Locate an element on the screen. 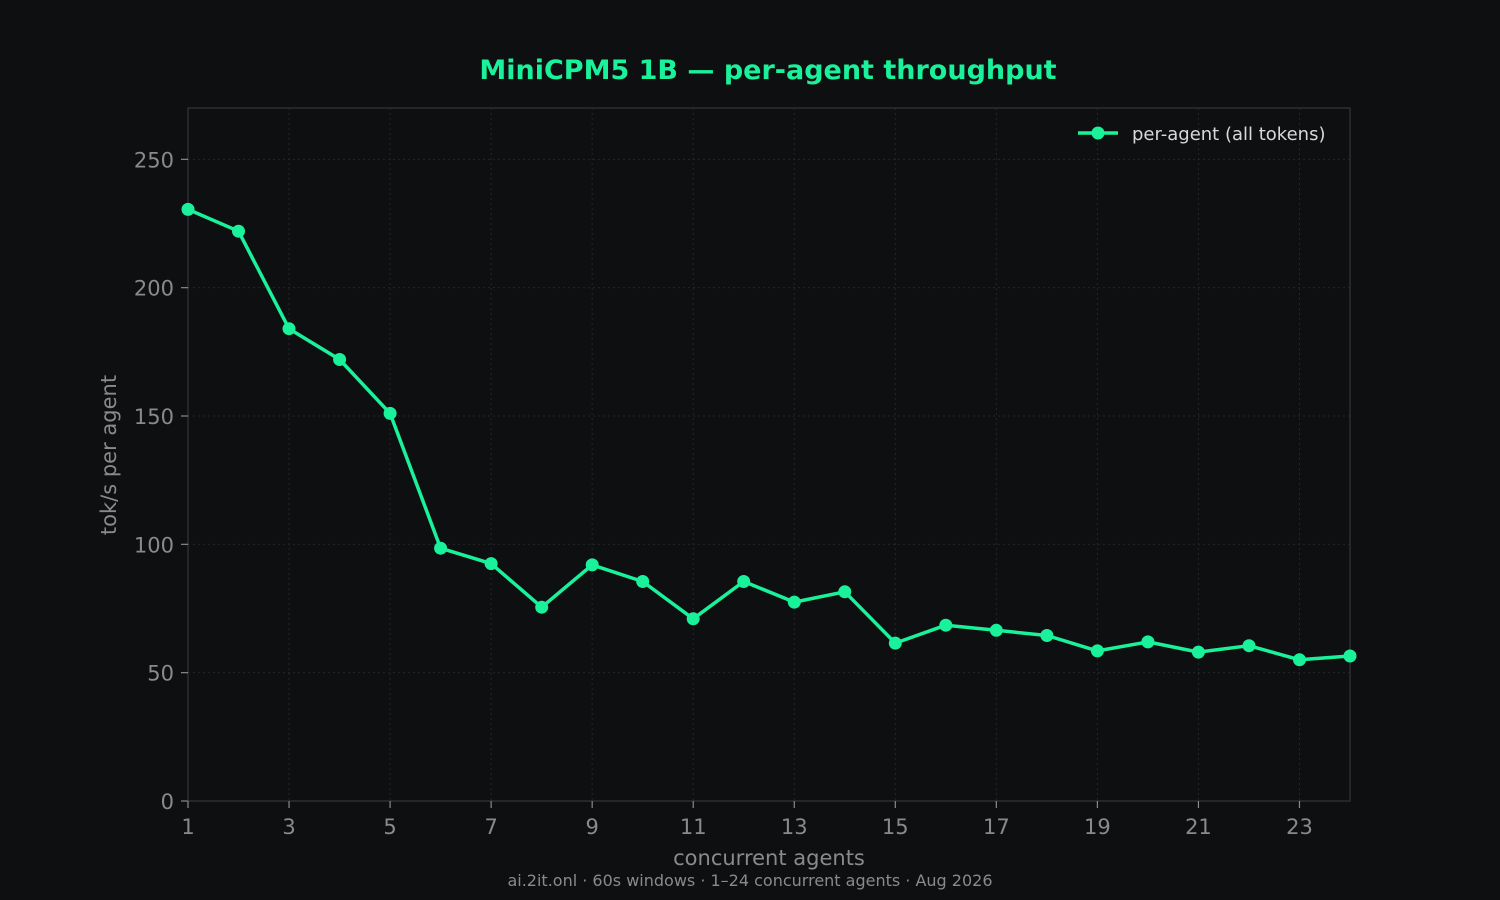 The height and width of the screenshot is (900, 1500). x-tick-label: 11 is located at coordinates (693, 827).